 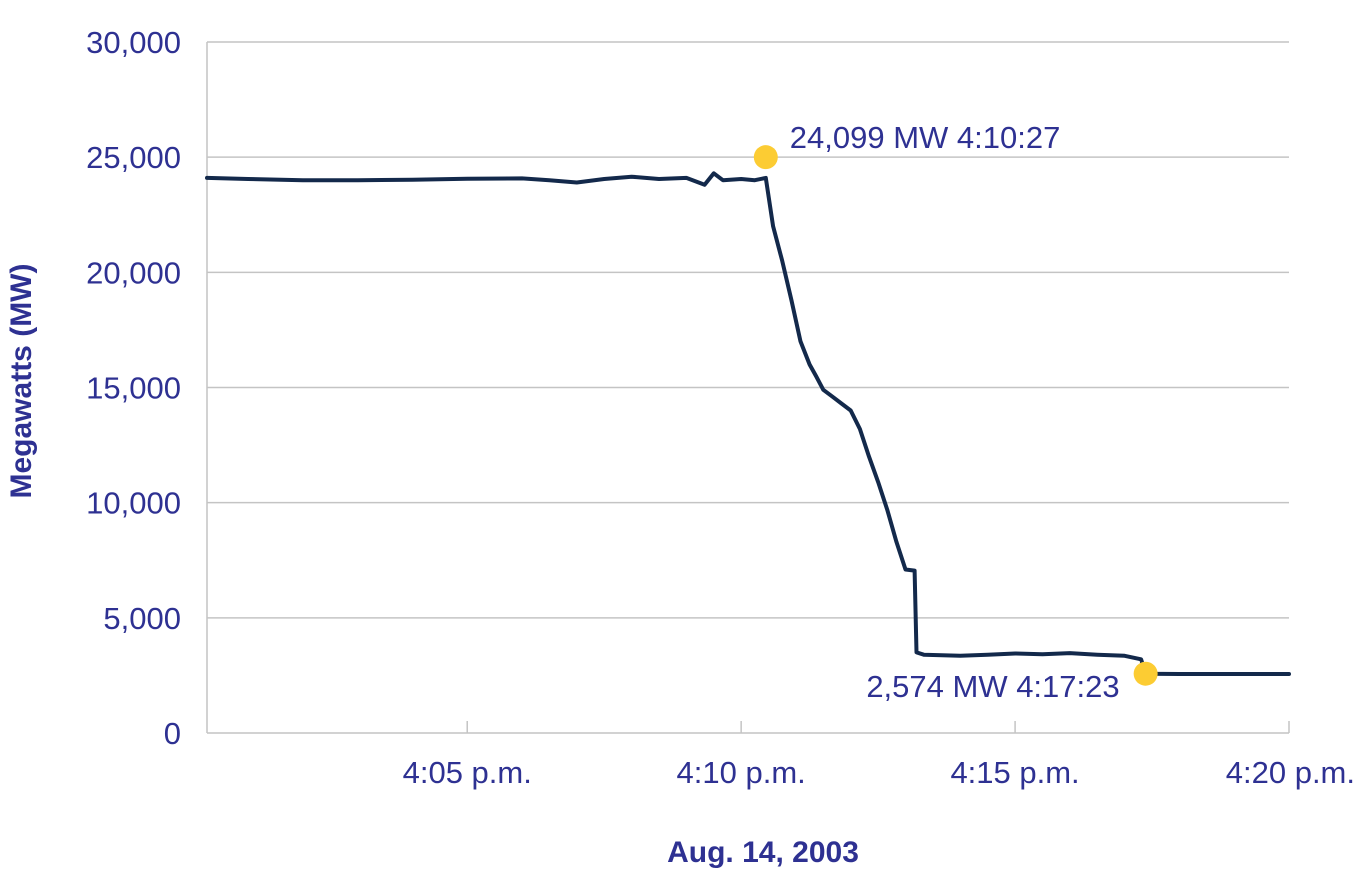 I want to click on y-tick-label: 0, so click(x=172, y=733).